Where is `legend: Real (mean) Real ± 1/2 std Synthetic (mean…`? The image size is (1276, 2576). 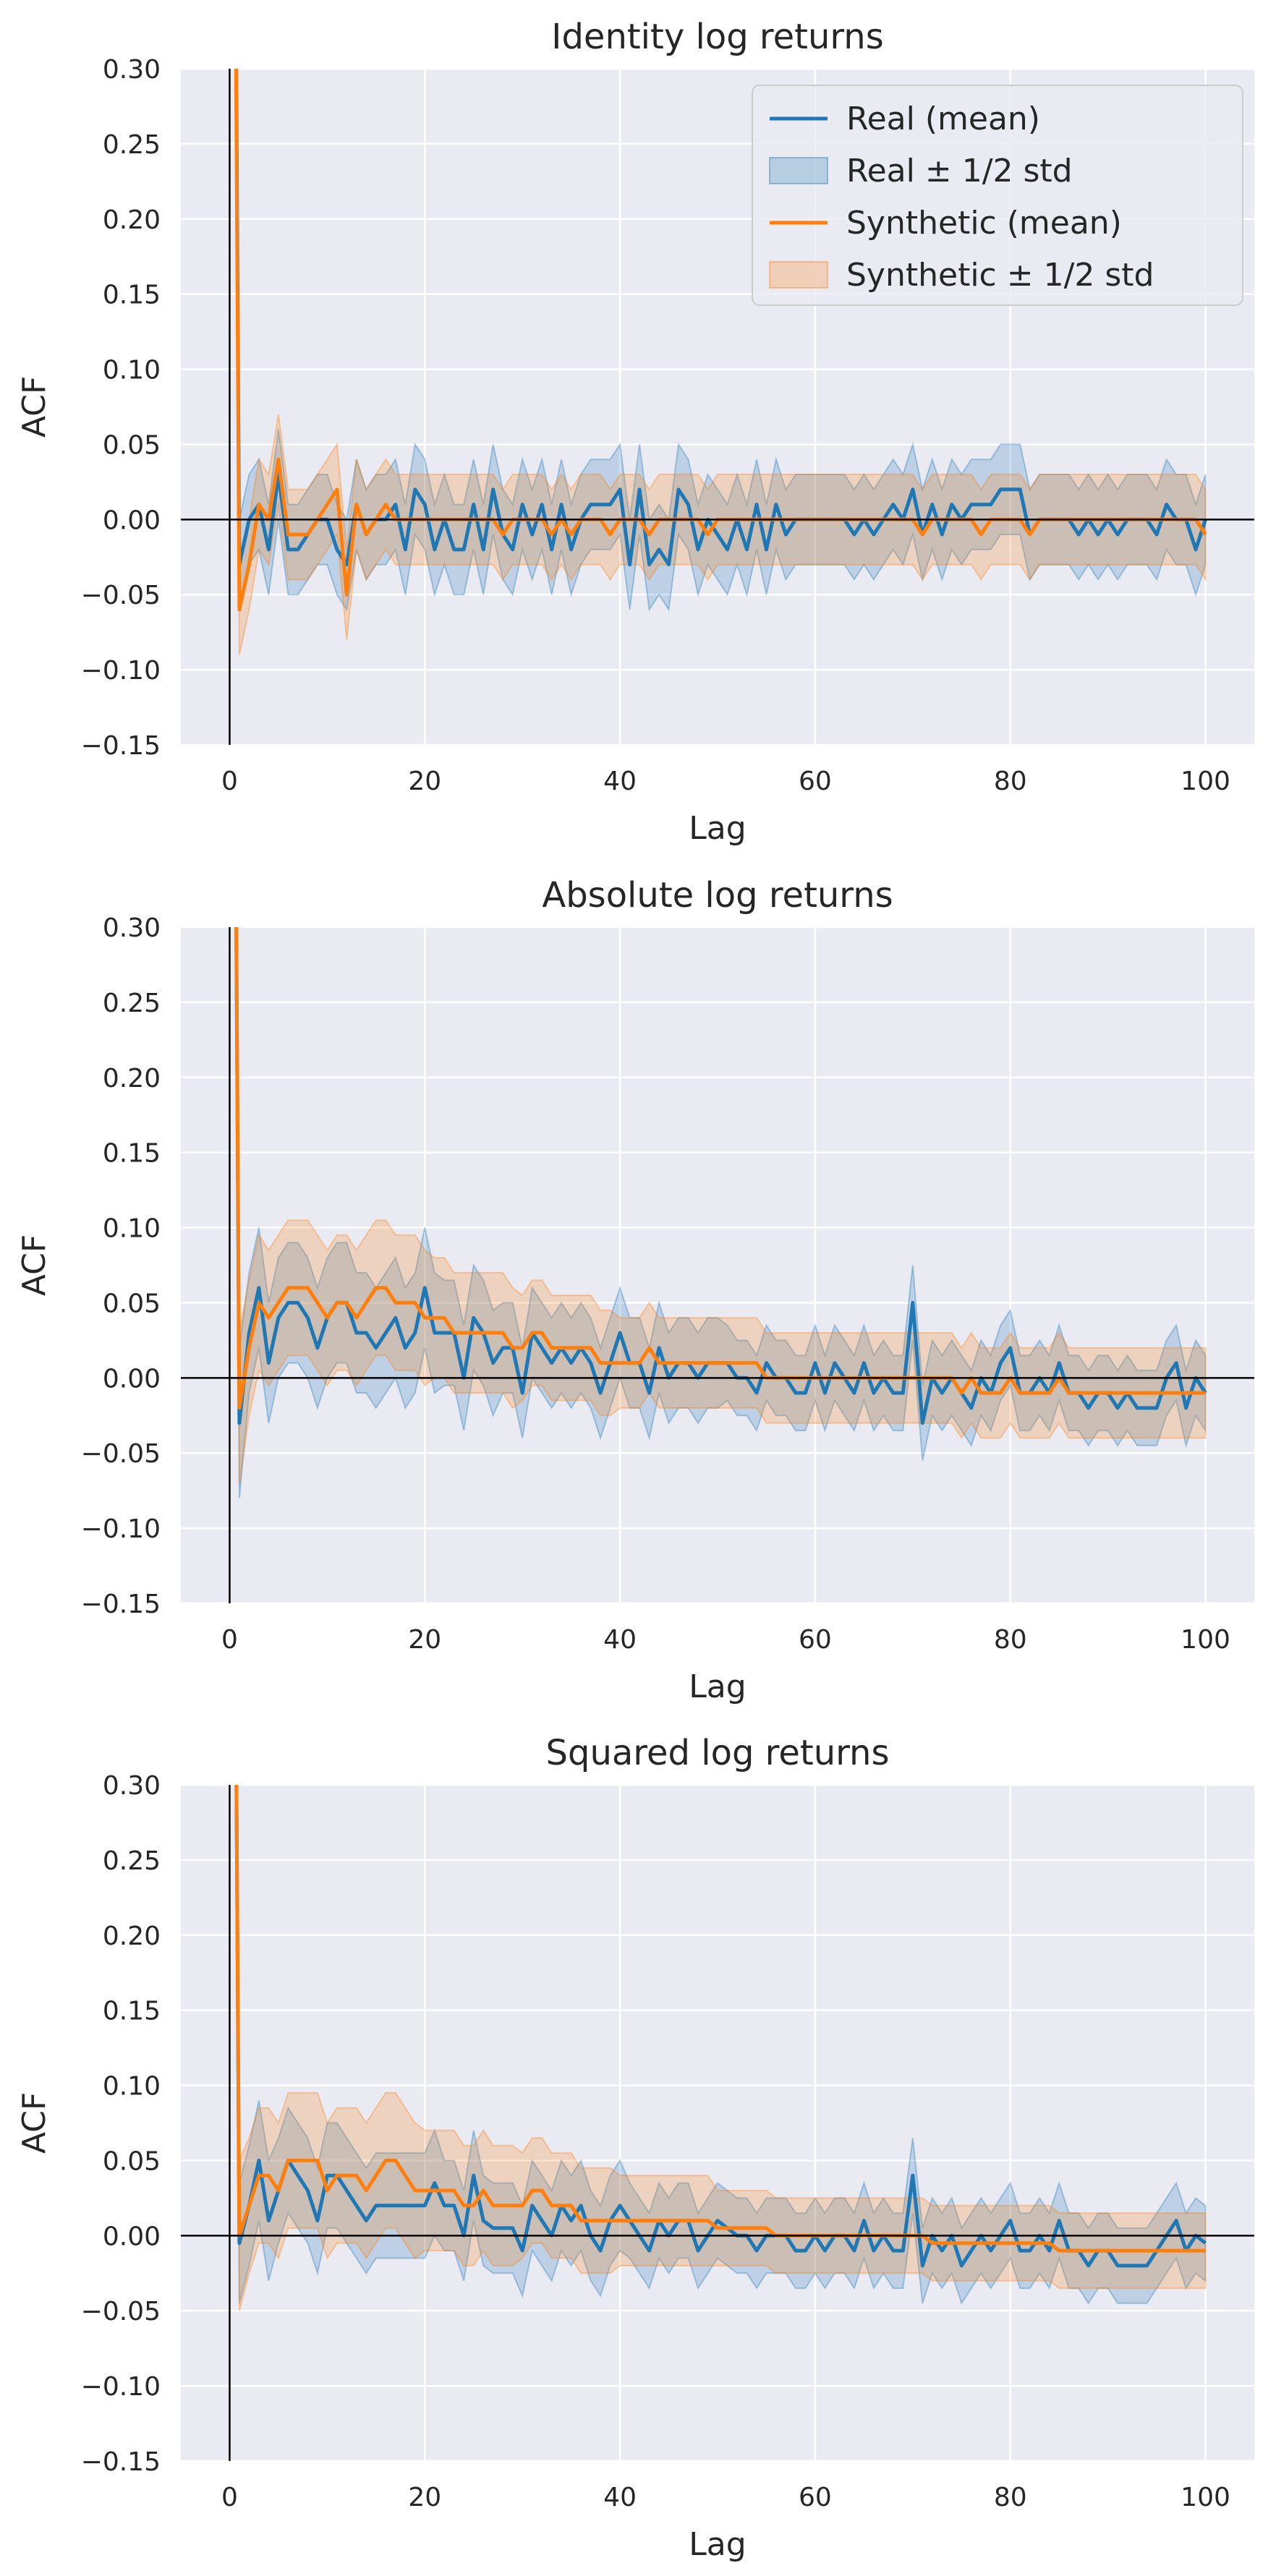 legend: Real (mean) Real ± 1/2 std Synthetic (mean… is located at coordinates (997, 195).